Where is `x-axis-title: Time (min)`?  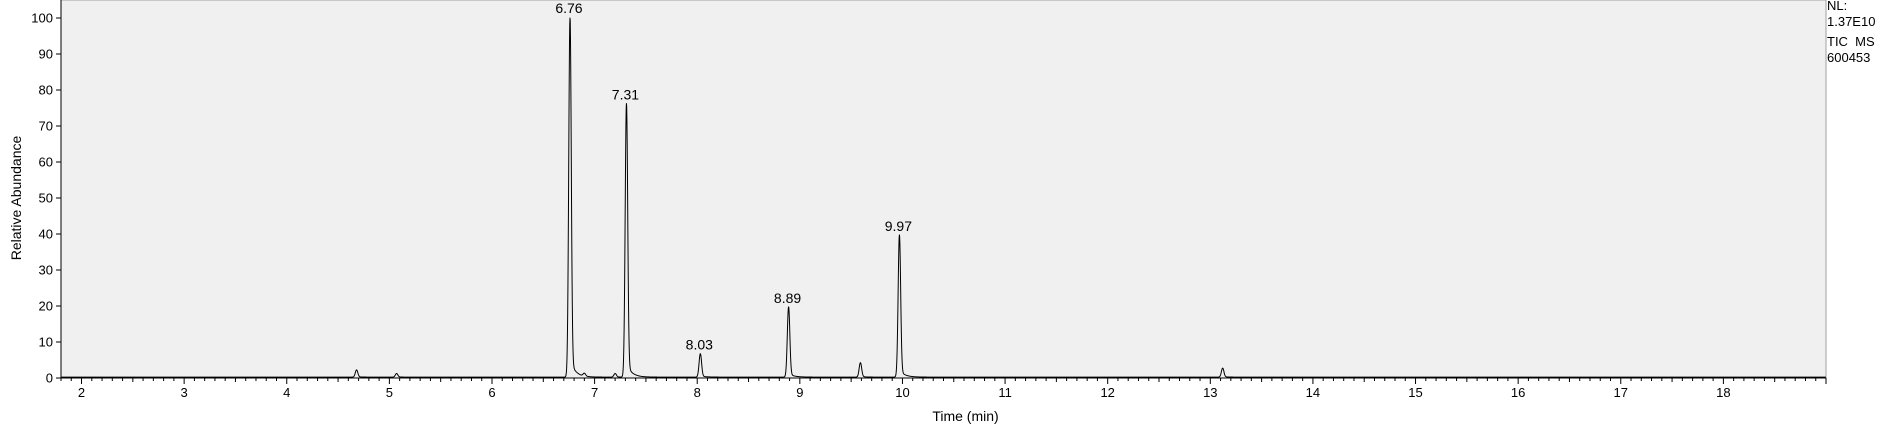
x-axis-title: Time (min) is located at coordinates (965, 416).